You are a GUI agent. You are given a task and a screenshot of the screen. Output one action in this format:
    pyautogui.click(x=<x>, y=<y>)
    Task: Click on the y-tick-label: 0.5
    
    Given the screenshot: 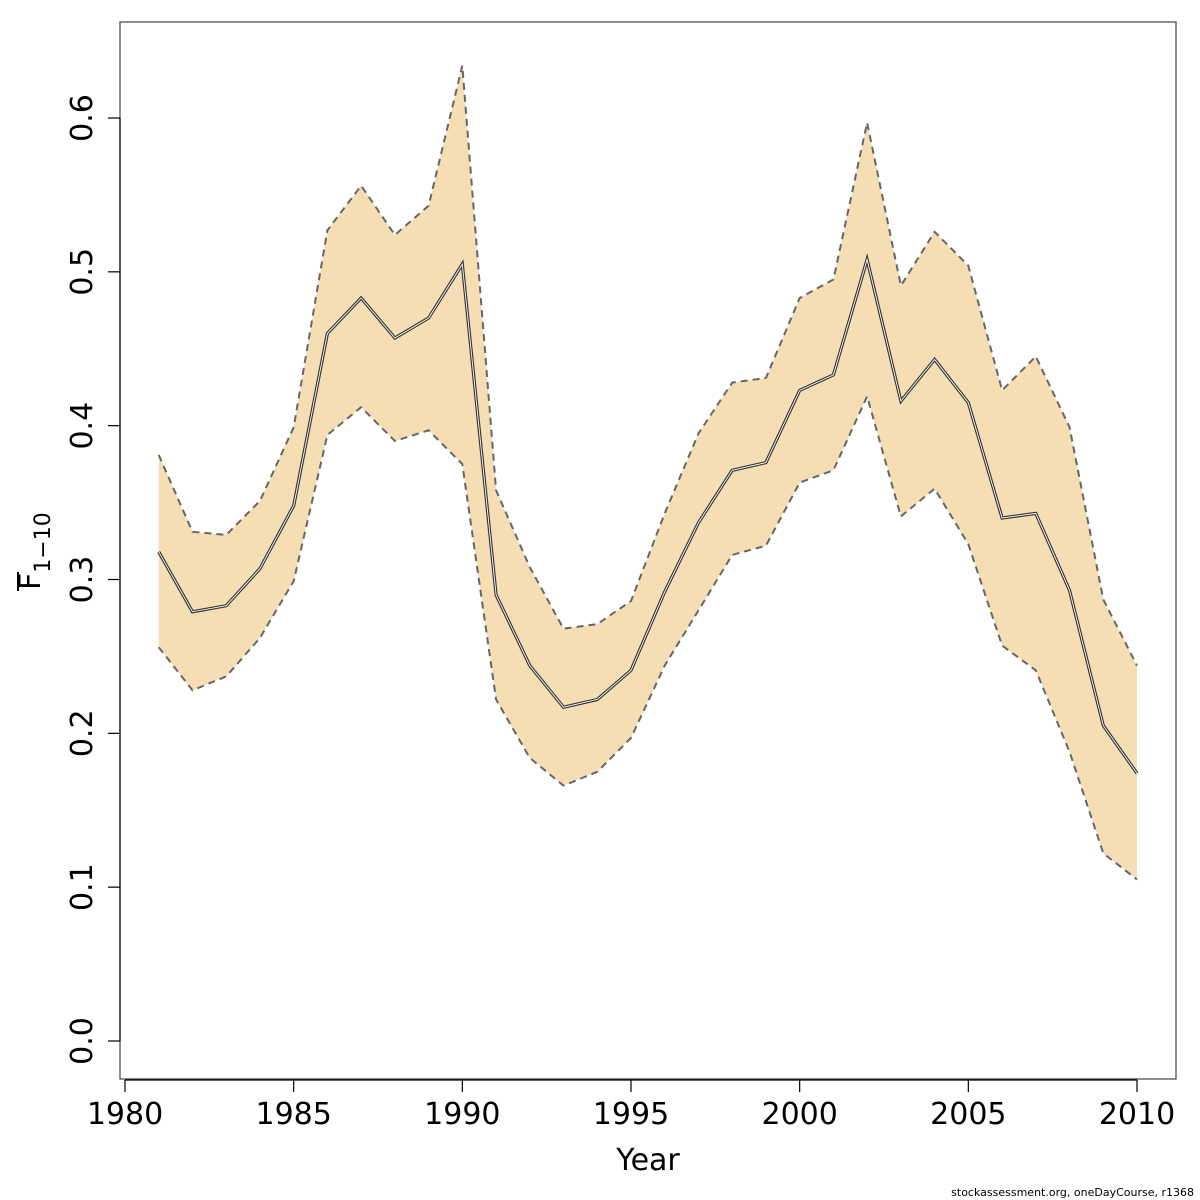 What is the action you would take?
    pyautogui.click(x=82, y=272)
    